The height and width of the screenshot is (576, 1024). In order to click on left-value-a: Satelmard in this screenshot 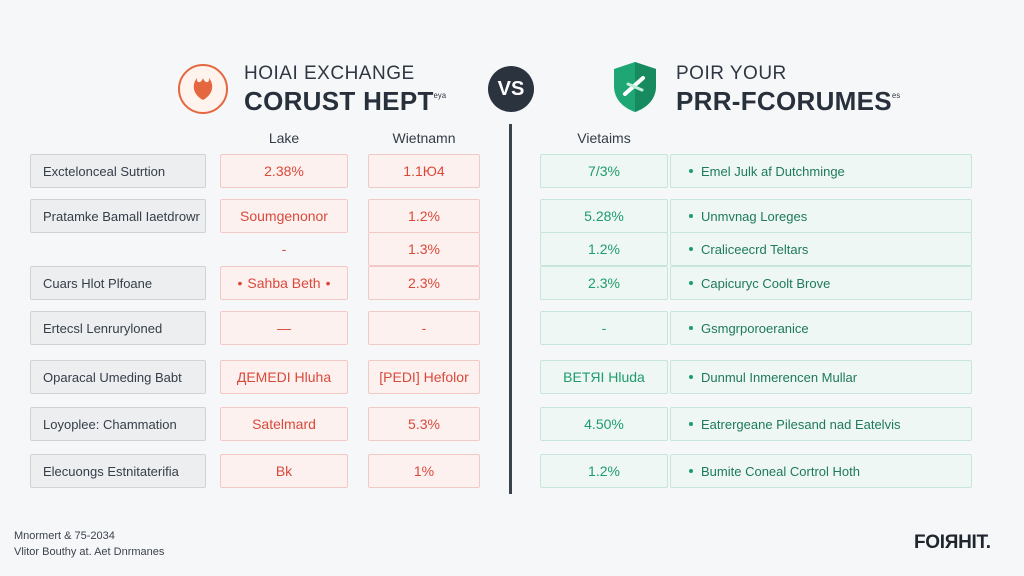, I will do `click(284, 424)`.